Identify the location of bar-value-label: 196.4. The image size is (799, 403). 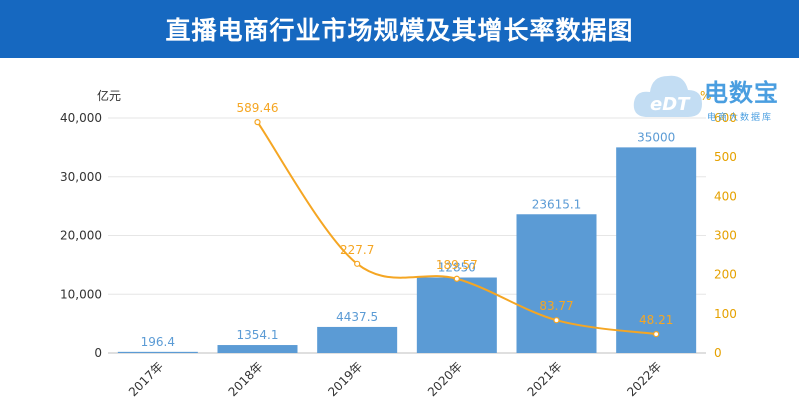
(158, 342).